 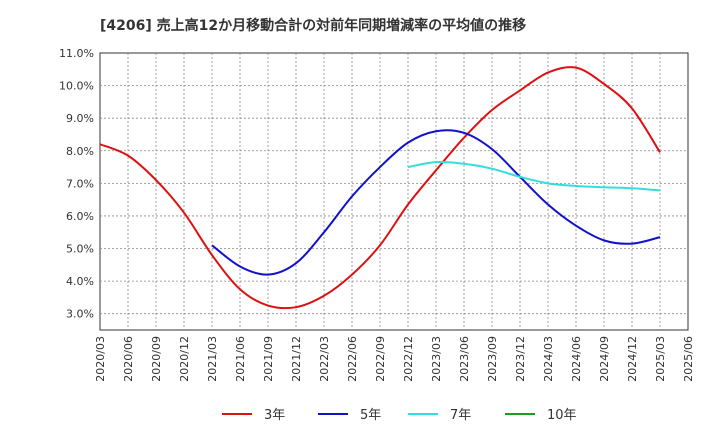 What do you see at coordinates (492, 359) in the screenshot?
I see `x-tick-label: 2023/09` at bounding box center [492, 359].